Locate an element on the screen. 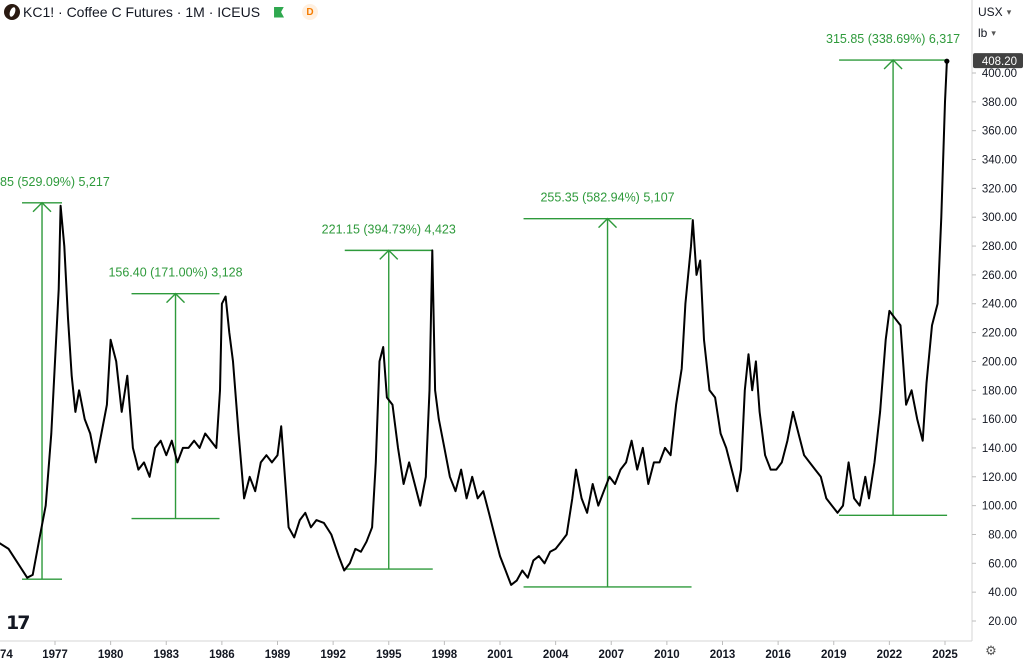 Image resolution: width=1024 pixels, height=667 pixels. x-tick-label: 1995 is located at coordinates (389, 655).